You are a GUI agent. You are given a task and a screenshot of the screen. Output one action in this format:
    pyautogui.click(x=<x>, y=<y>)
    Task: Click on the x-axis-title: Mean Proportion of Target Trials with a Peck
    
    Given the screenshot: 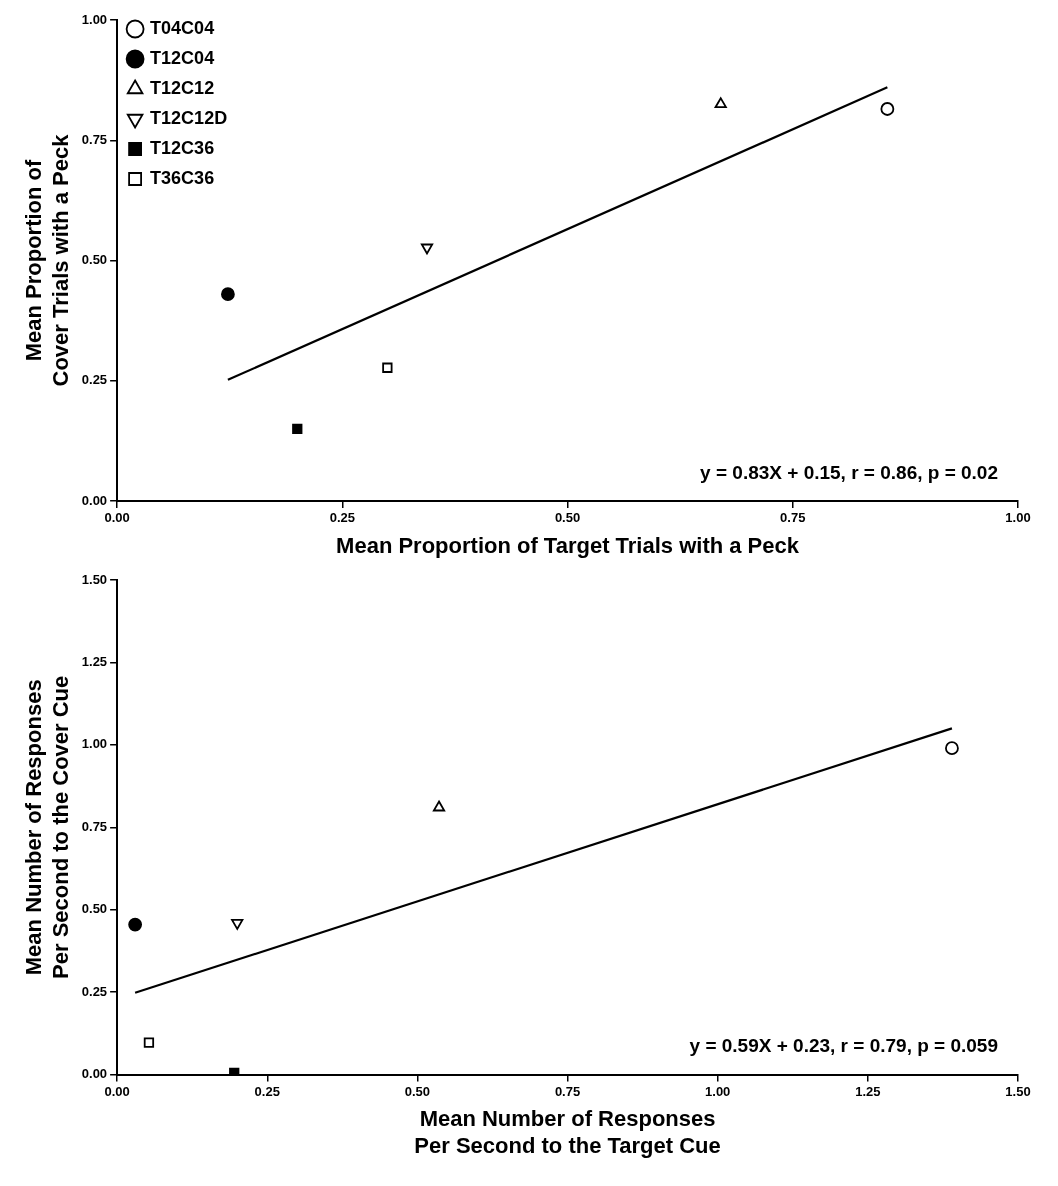 What is the action you would take?
    pyautogui.click(x=568, y=545)
    